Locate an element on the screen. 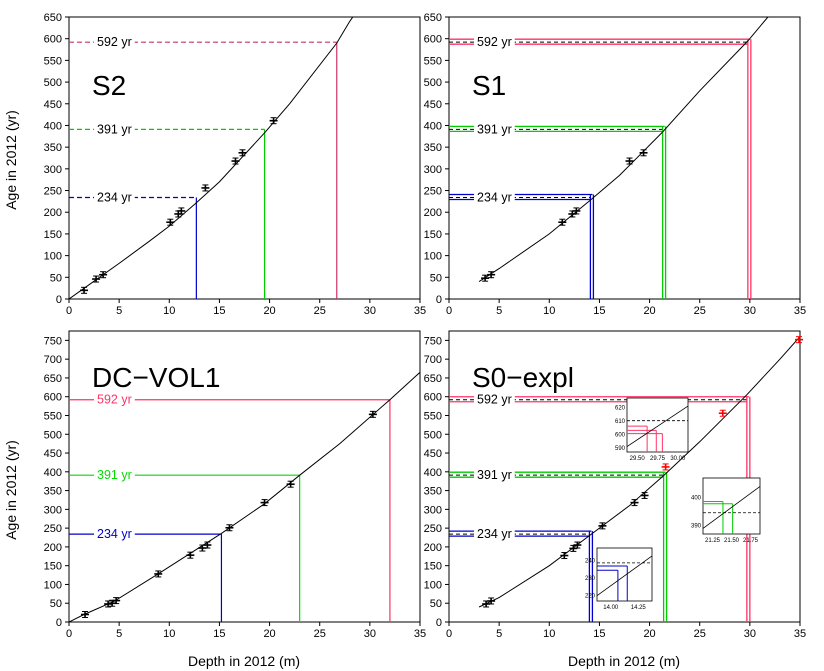  inset-y-tick-label: 230 is located at coordinates (590, 579).